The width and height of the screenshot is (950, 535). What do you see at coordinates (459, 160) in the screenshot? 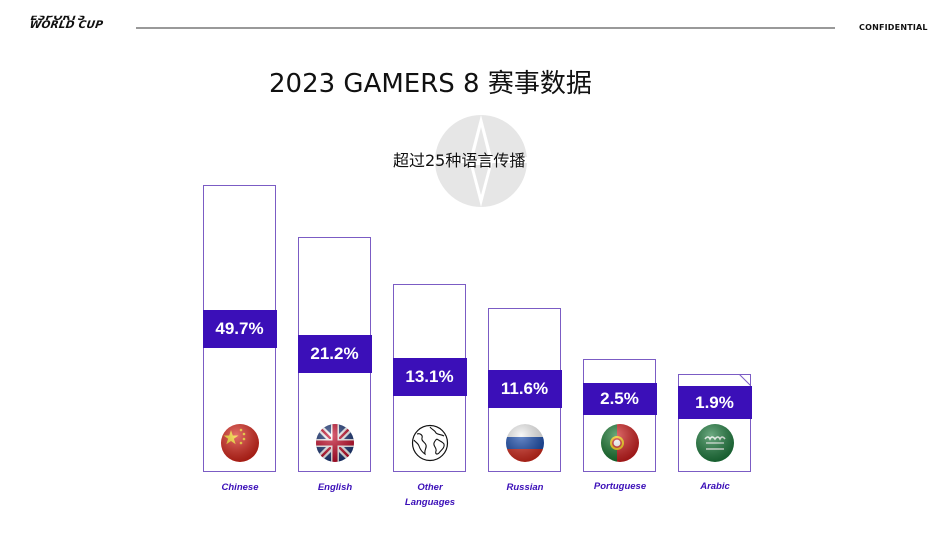
I see `chart-subtitle: 超过25种语言传播` at bounding box center [459, 160].